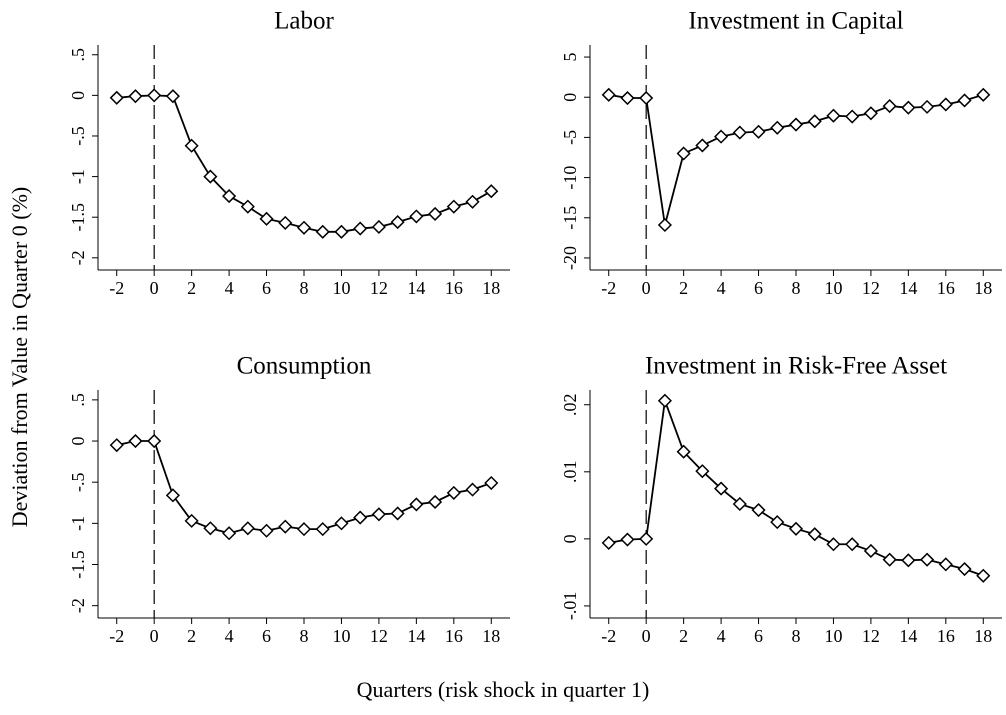  Describe the element at coordinates (683, 636) in the screenshot. I see `x-tick-label: 2` at that location.